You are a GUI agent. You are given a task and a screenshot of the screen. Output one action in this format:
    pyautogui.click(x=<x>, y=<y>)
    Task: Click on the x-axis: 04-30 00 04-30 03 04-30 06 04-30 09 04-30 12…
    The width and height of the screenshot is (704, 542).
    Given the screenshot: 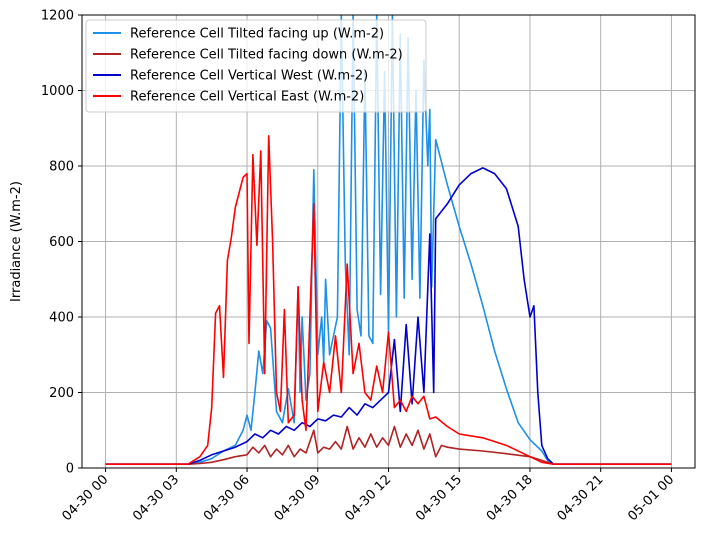 What is the action you would take?
    pyautogui.click(x=368, y=496)
    